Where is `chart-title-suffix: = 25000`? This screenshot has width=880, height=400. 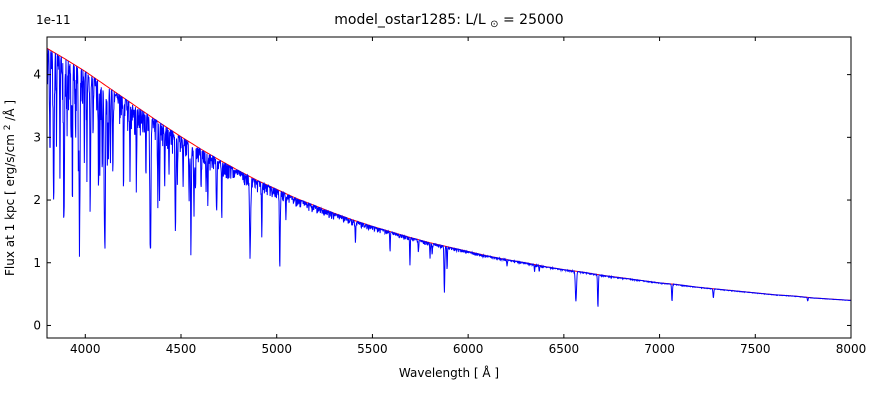
chart-title-suffix: = 25000 is located at coordinates (533, 20).